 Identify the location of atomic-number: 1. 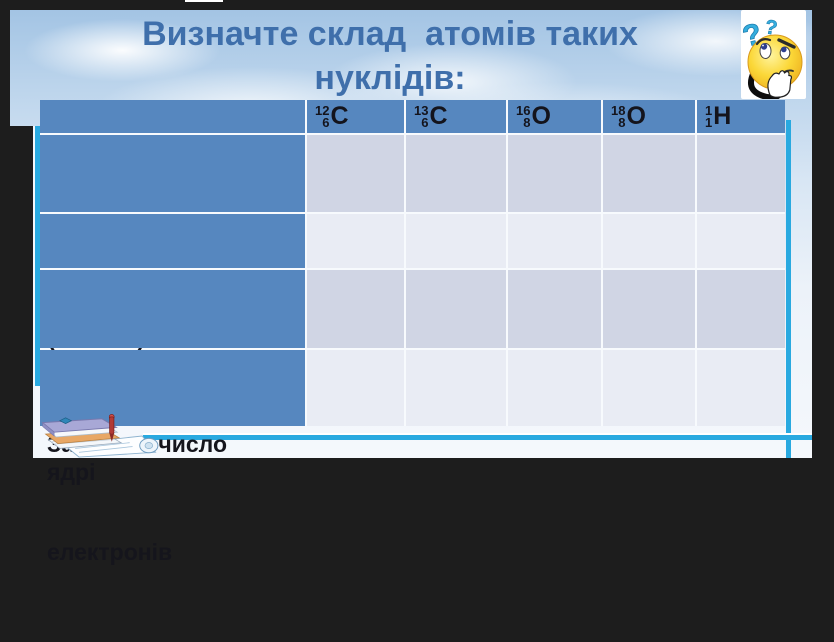
(709, 122).